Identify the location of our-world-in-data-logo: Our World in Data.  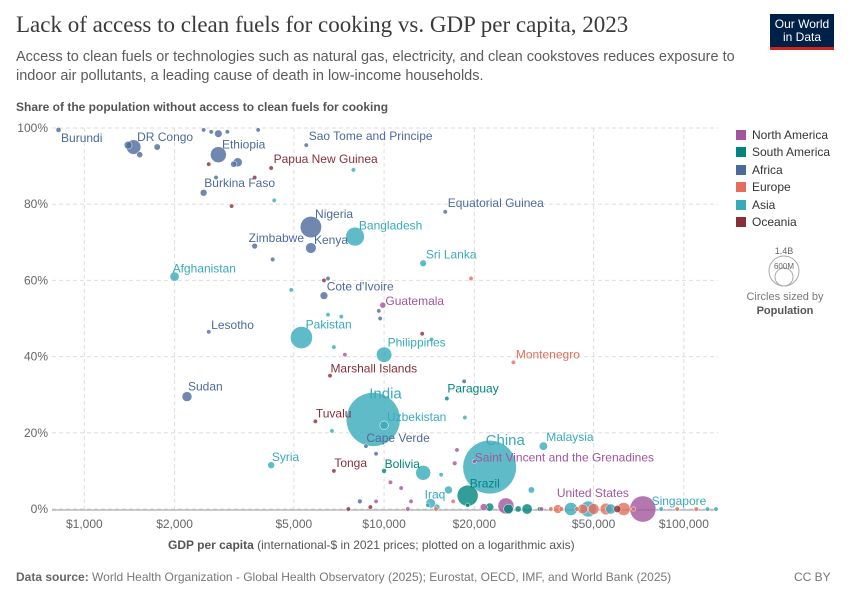
(802, 32).